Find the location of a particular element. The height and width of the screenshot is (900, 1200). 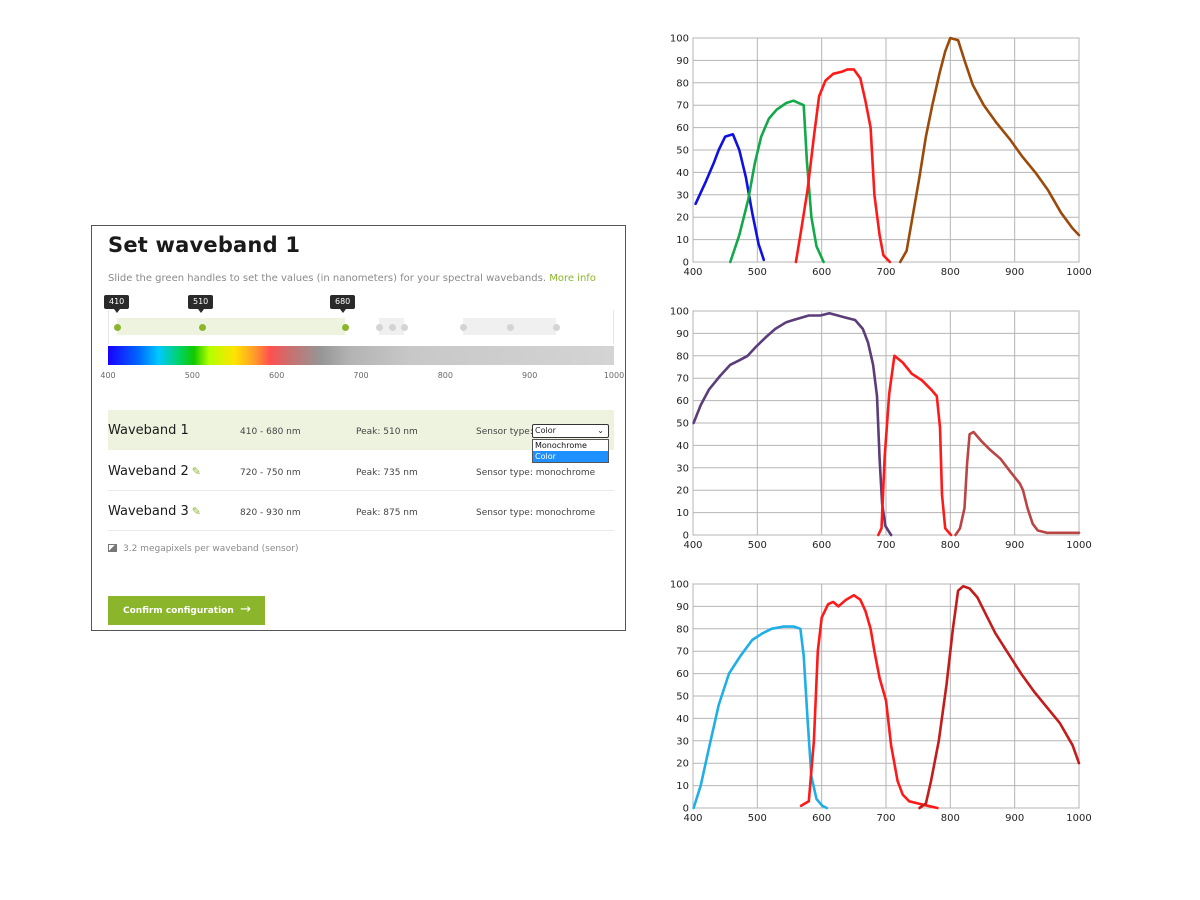

axis-tick-label: 500 is located at coordinates (192, 375).